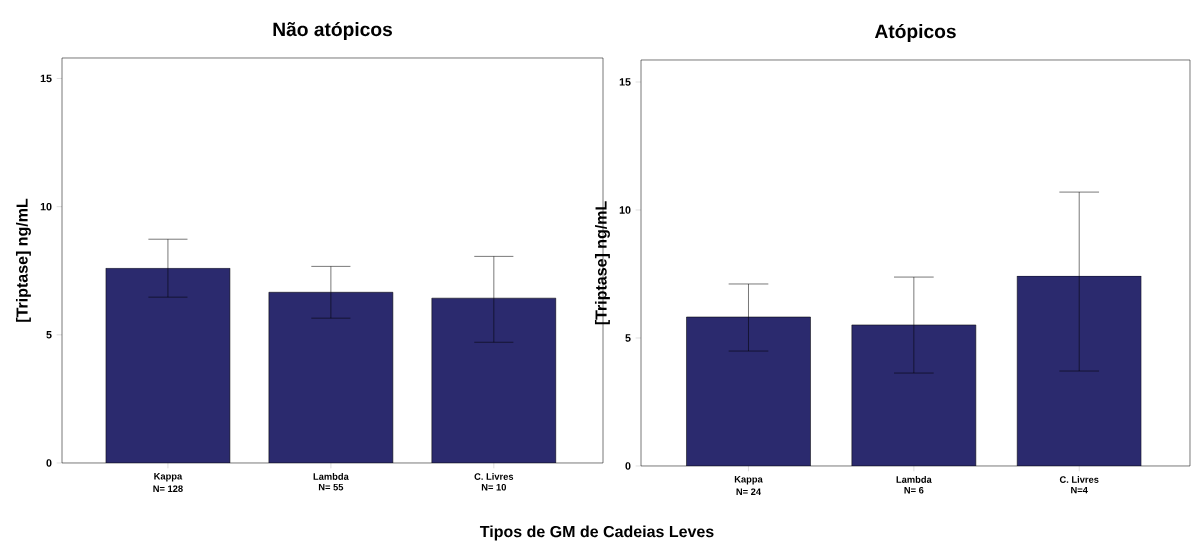 This screenshot has width=1195, height=542. What do you see at coordinates (1079, 490) in the screenshot?
I see `text: N=4` at bounding box center [1079, 490].